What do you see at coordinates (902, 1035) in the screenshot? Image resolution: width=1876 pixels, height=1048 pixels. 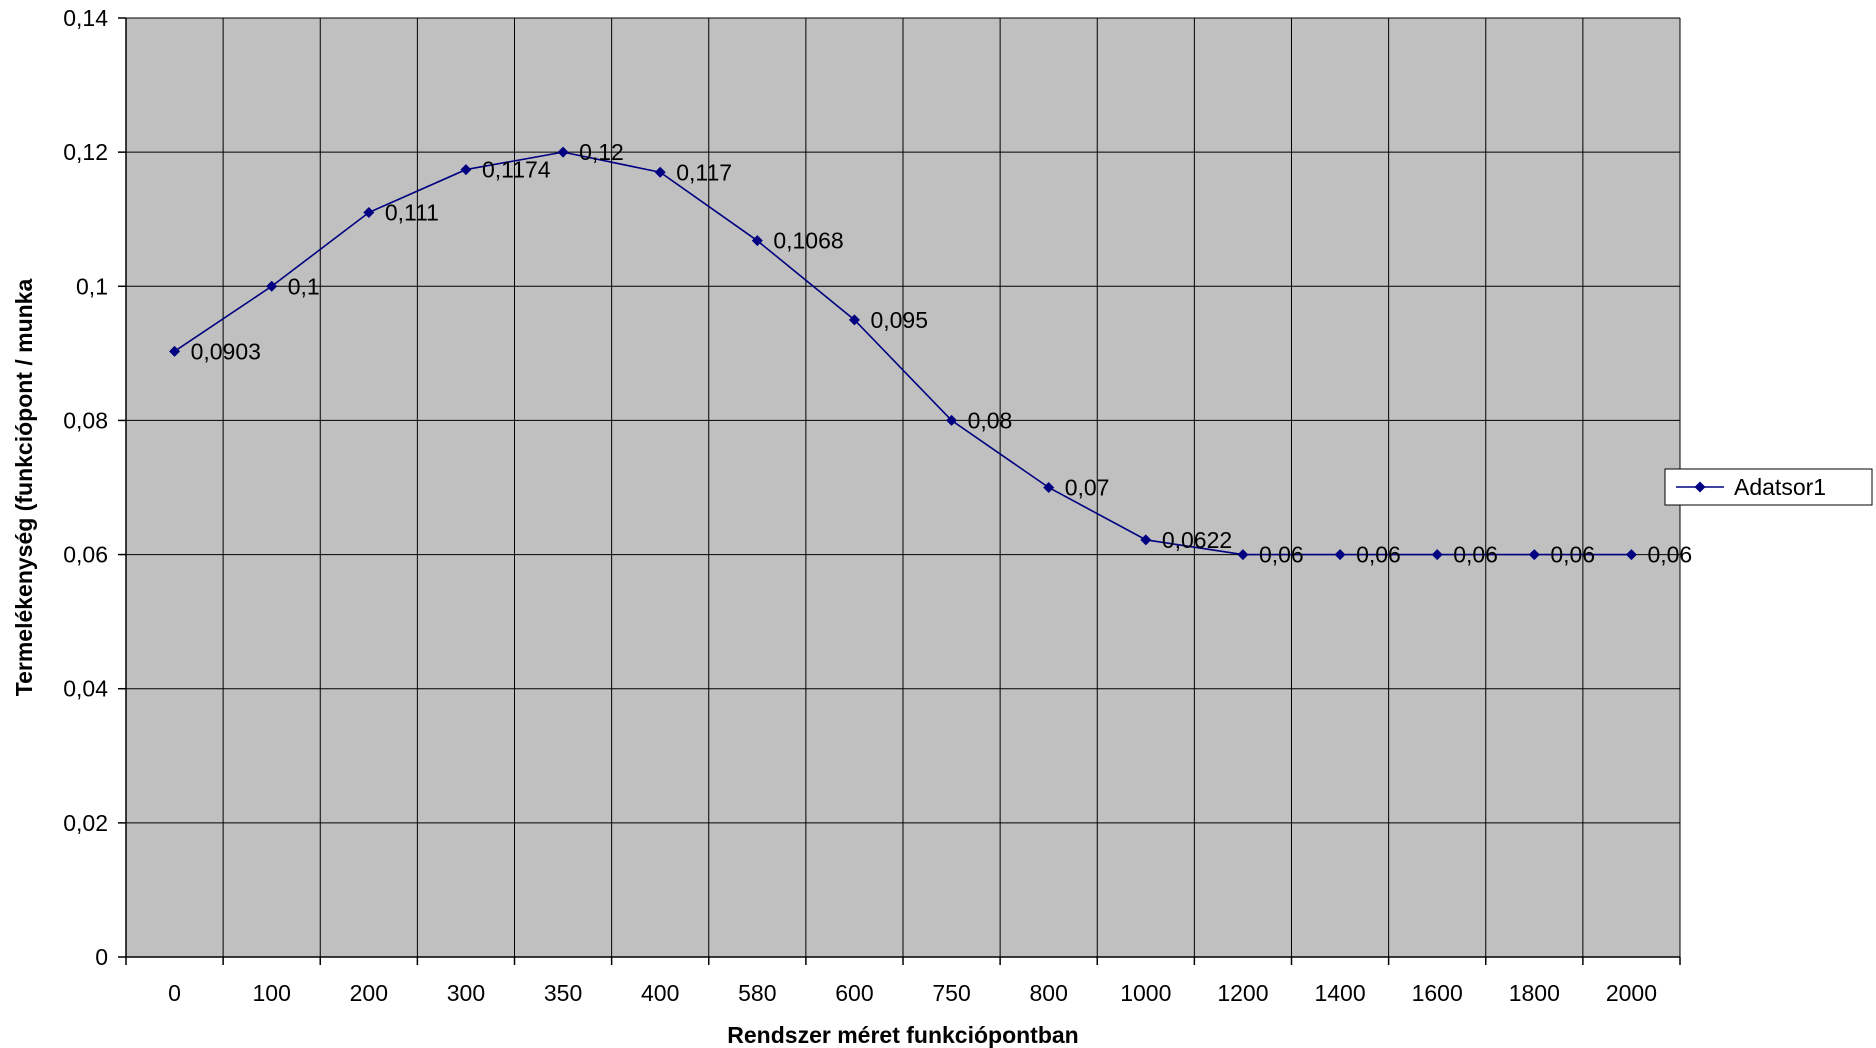 I see `x-axis-title: Rendszer méret funkciópontban` at bounding box center [902, 1035].